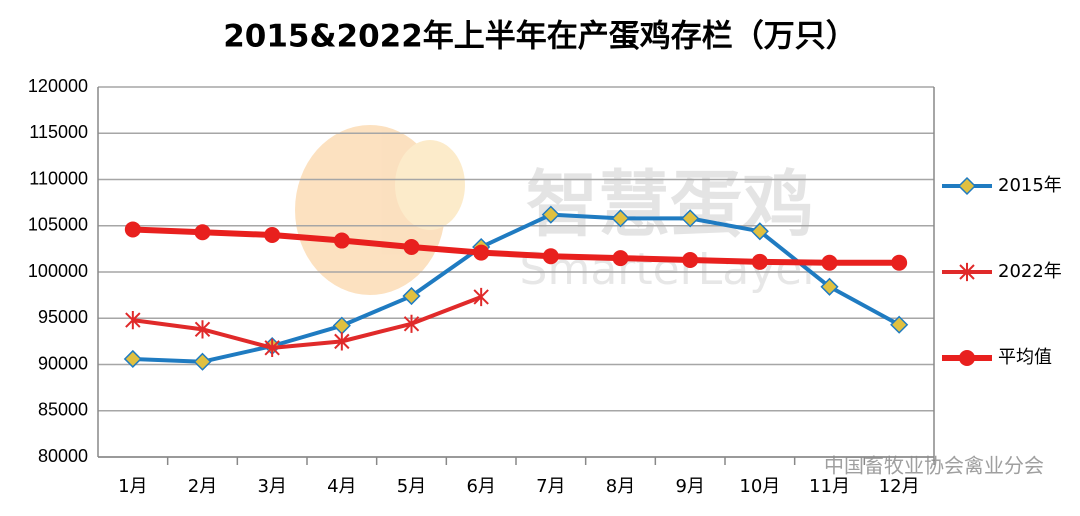  What do you see at coordinates (271, 486) in the screenshot?
I see `x-tick-label: 3月` at bounding box center [271, 486].